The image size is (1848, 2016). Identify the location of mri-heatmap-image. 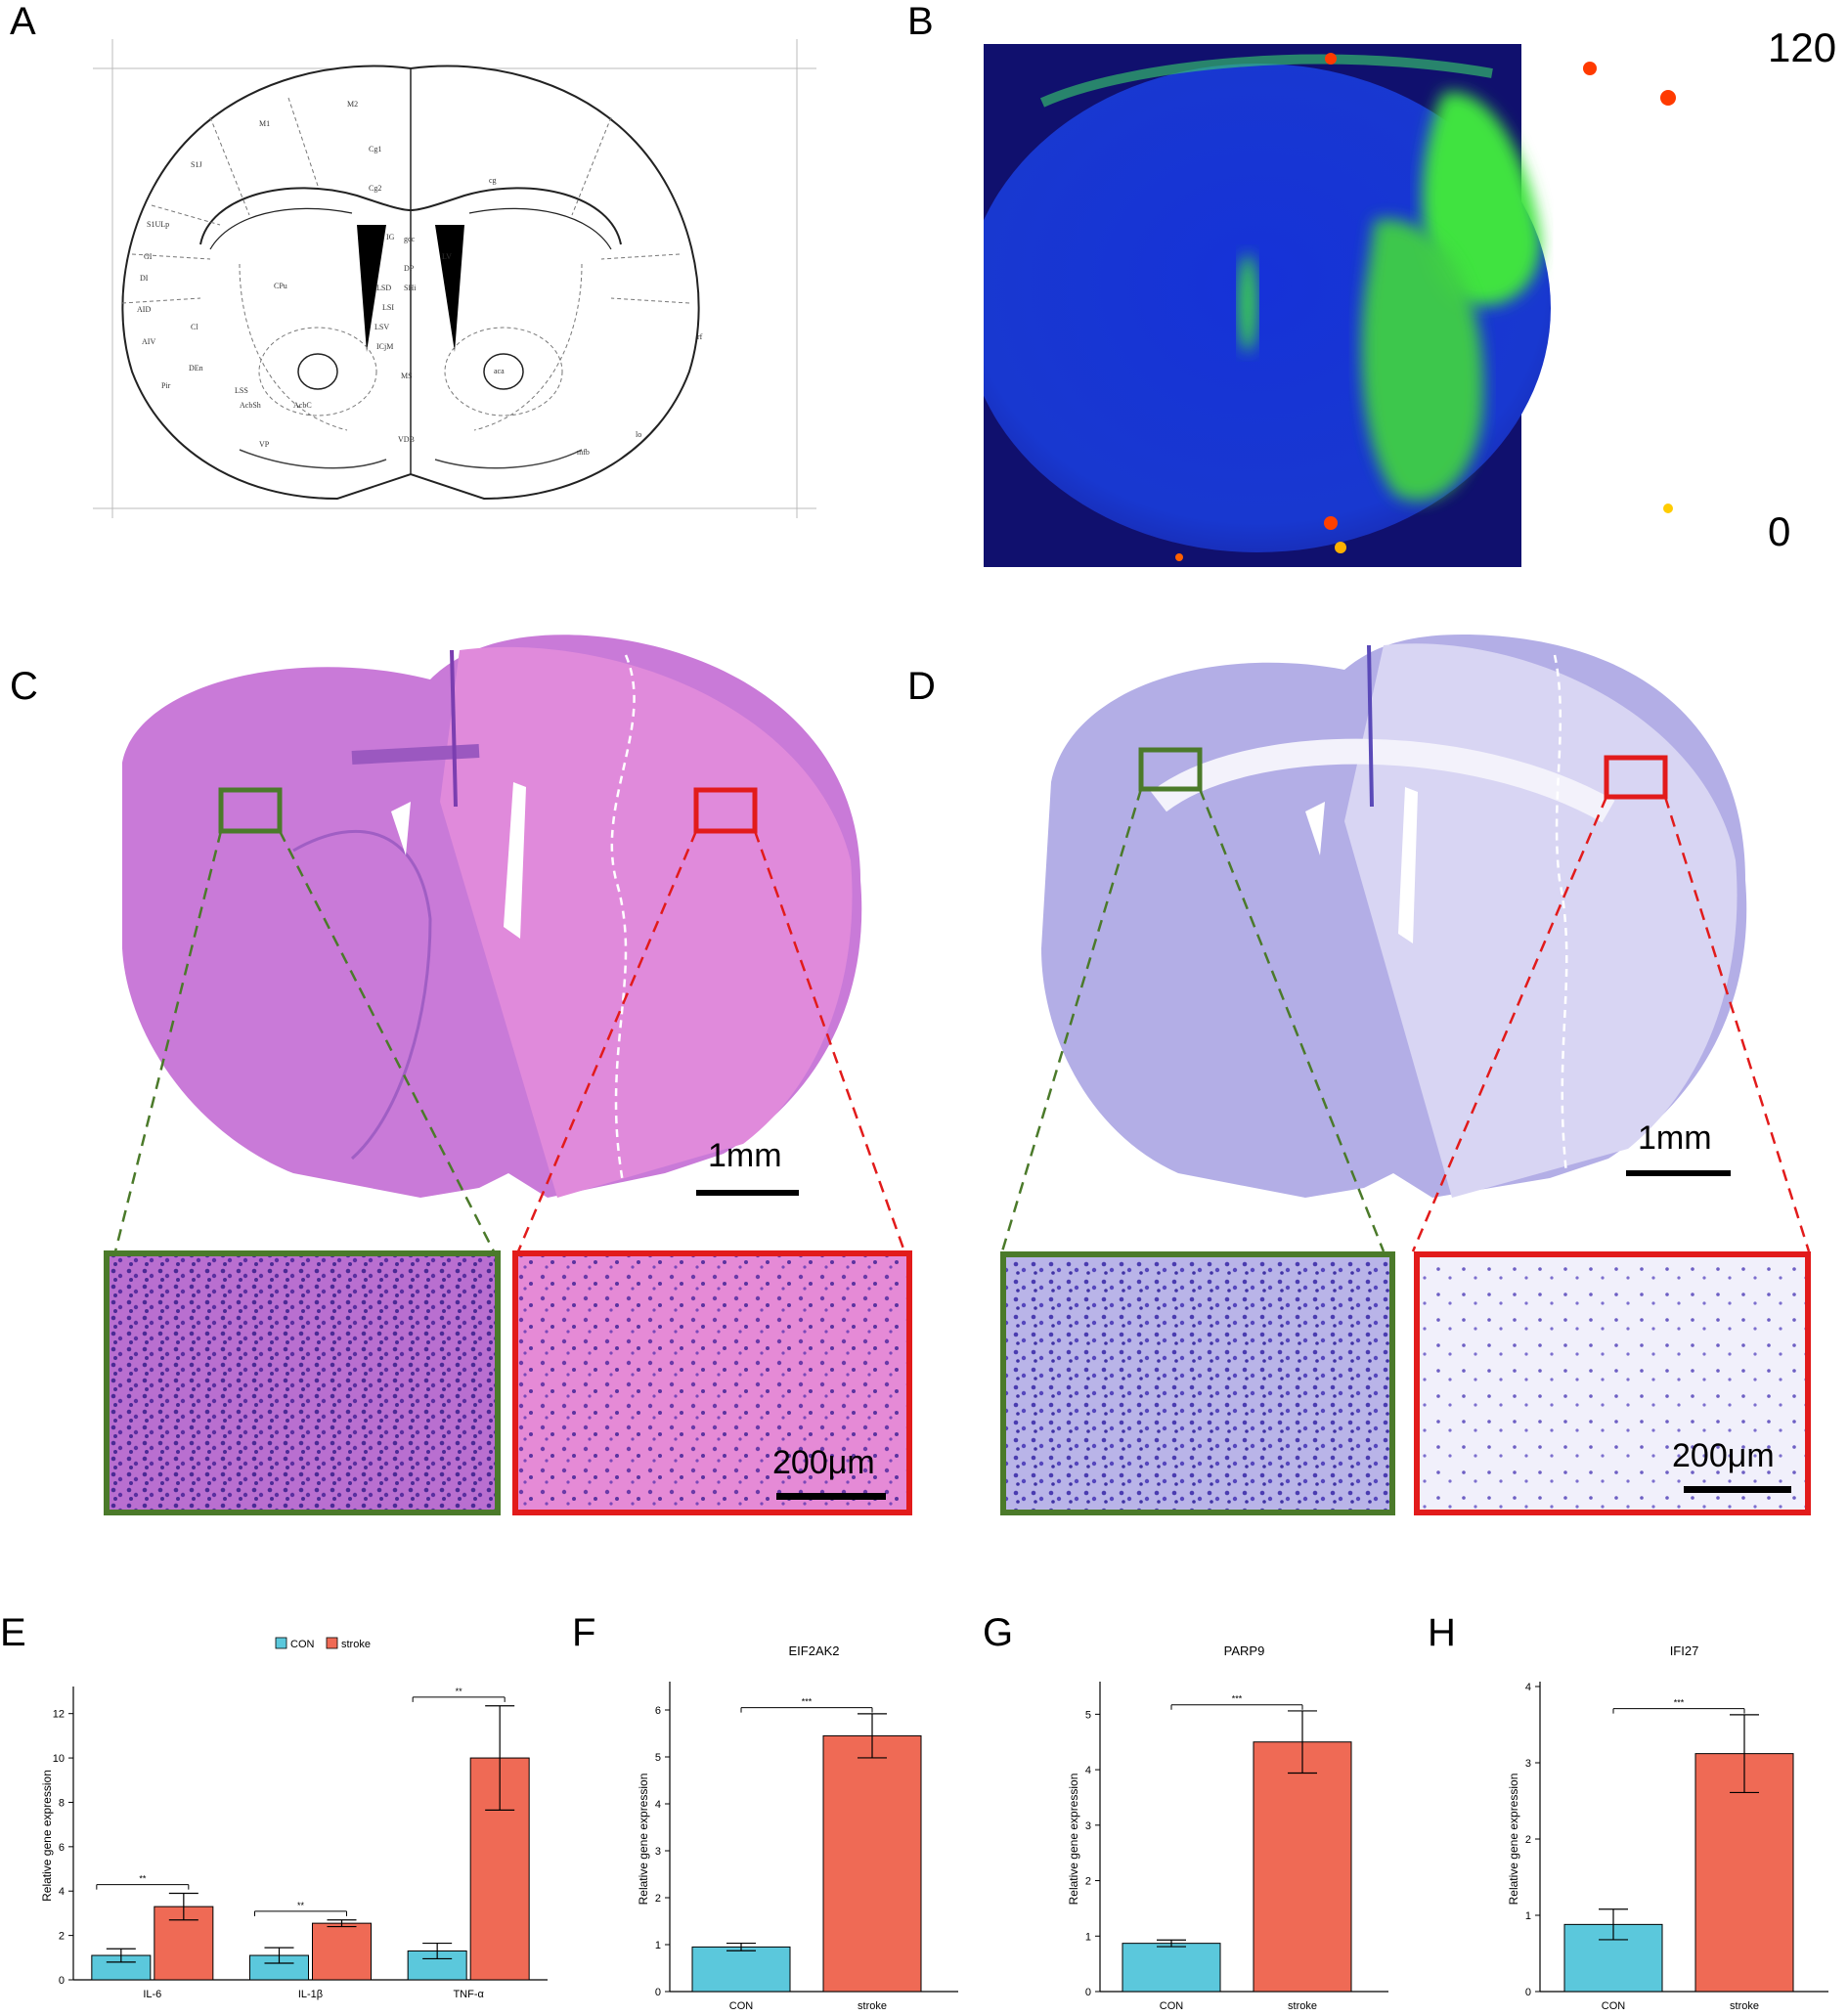
(1330, 305).